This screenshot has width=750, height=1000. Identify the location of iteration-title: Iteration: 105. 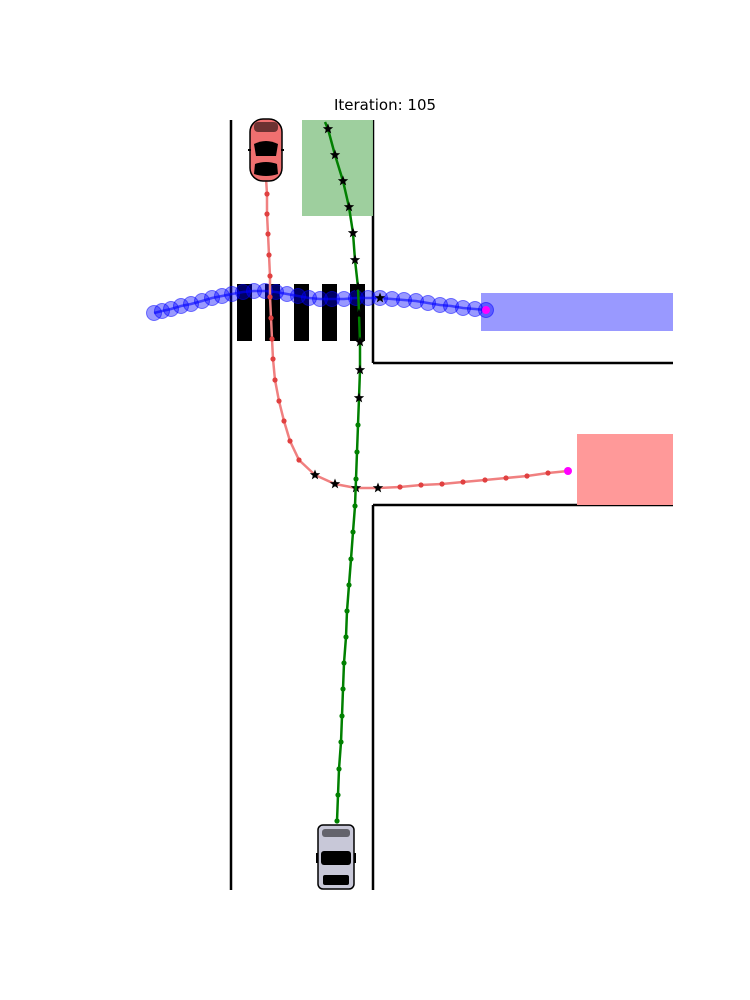
(375, 105).